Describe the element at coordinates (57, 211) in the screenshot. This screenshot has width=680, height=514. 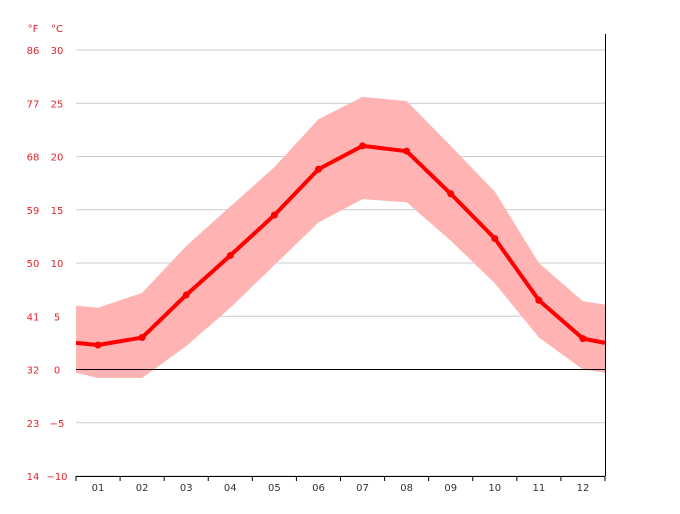
I see `y-tick-label-celsius: 15` at that location.